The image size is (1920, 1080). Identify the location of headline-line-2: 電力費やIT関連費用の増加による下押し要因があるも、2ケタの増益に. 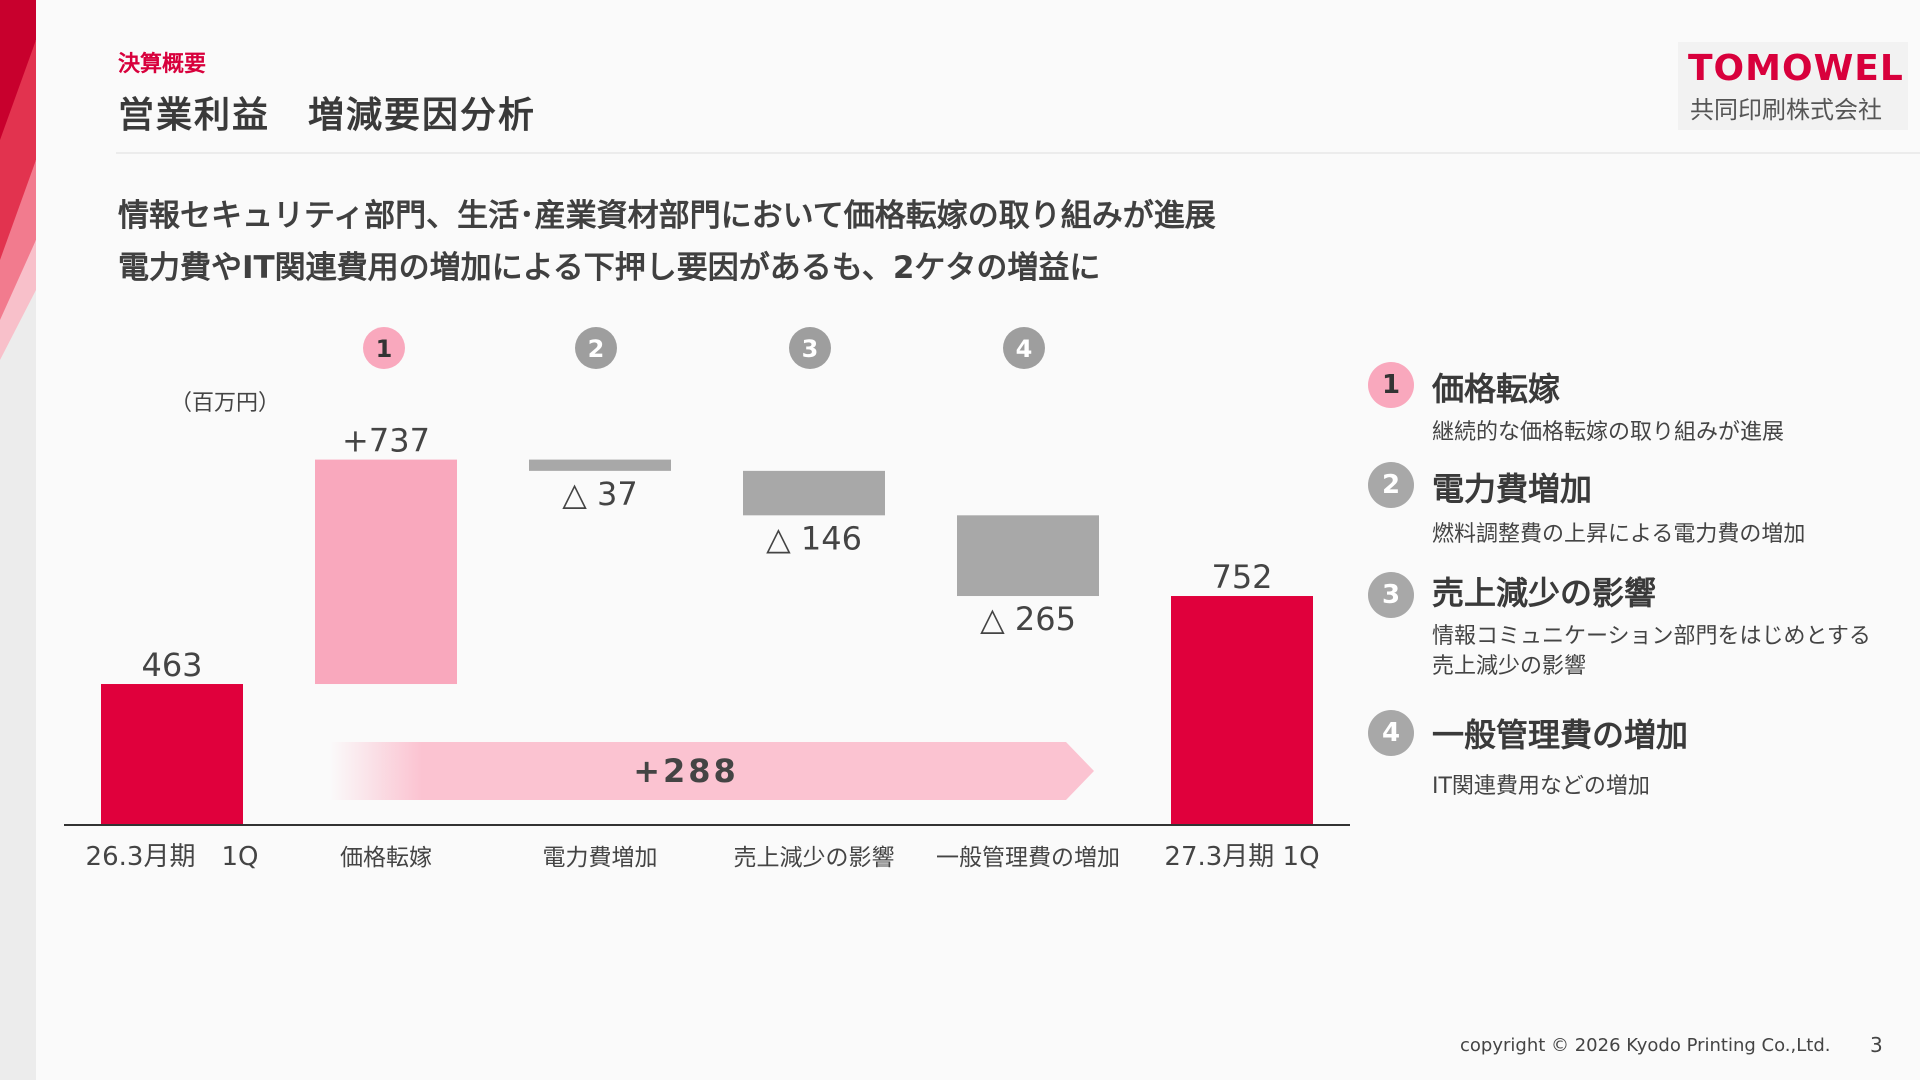
(609, 268).